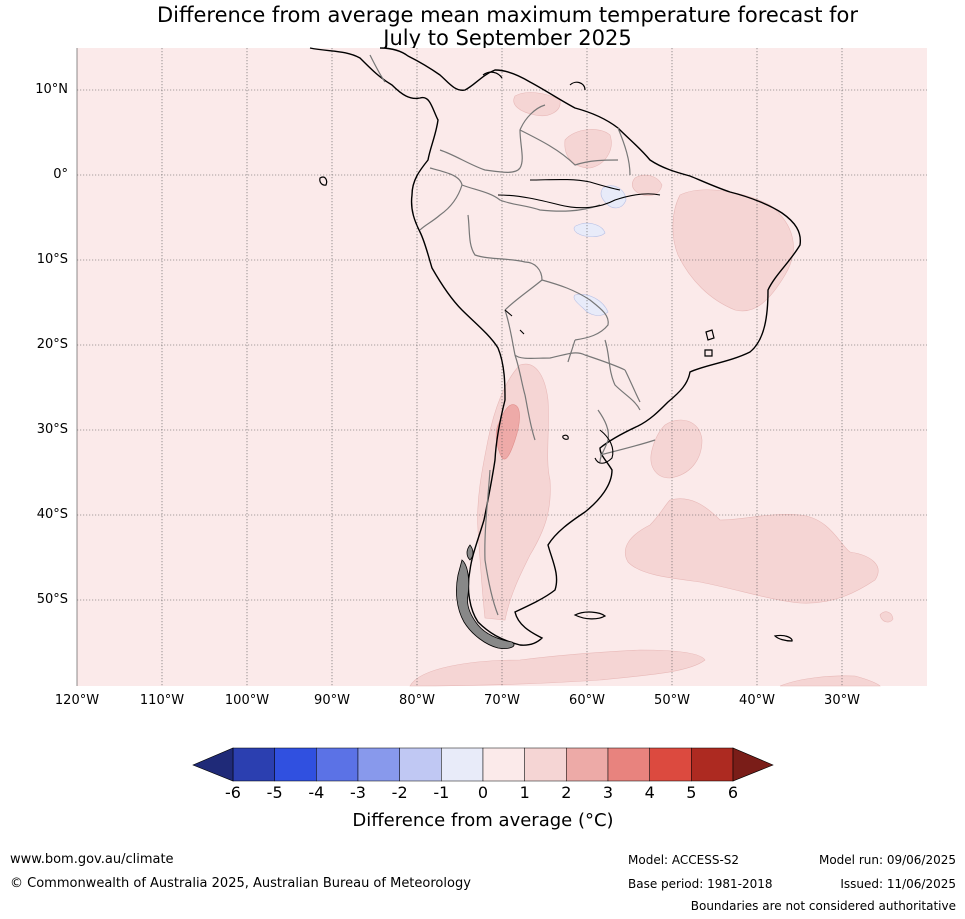 This screenshot has height=919, width=965. I want to click on lon-label-60w: 60°W, so click(587, 700).